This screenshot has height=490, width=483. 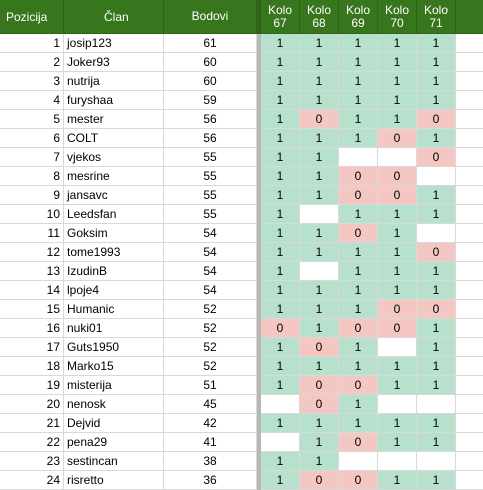 What do you see at coordinates (210, 442) in the screenshot?
I see `row-points: 41` at bounding box center [210, 442].